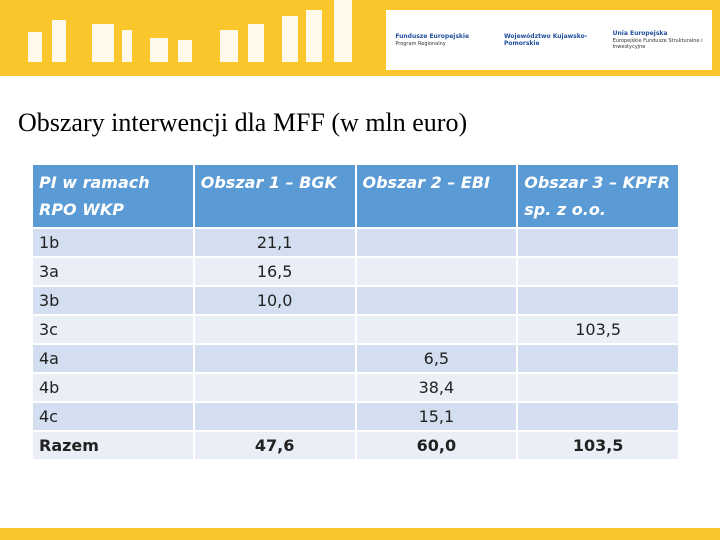 The image size is (720, 540). Describe the element at coordinates (360, 534) in the screenshot. I see `footer-bar` at that location.